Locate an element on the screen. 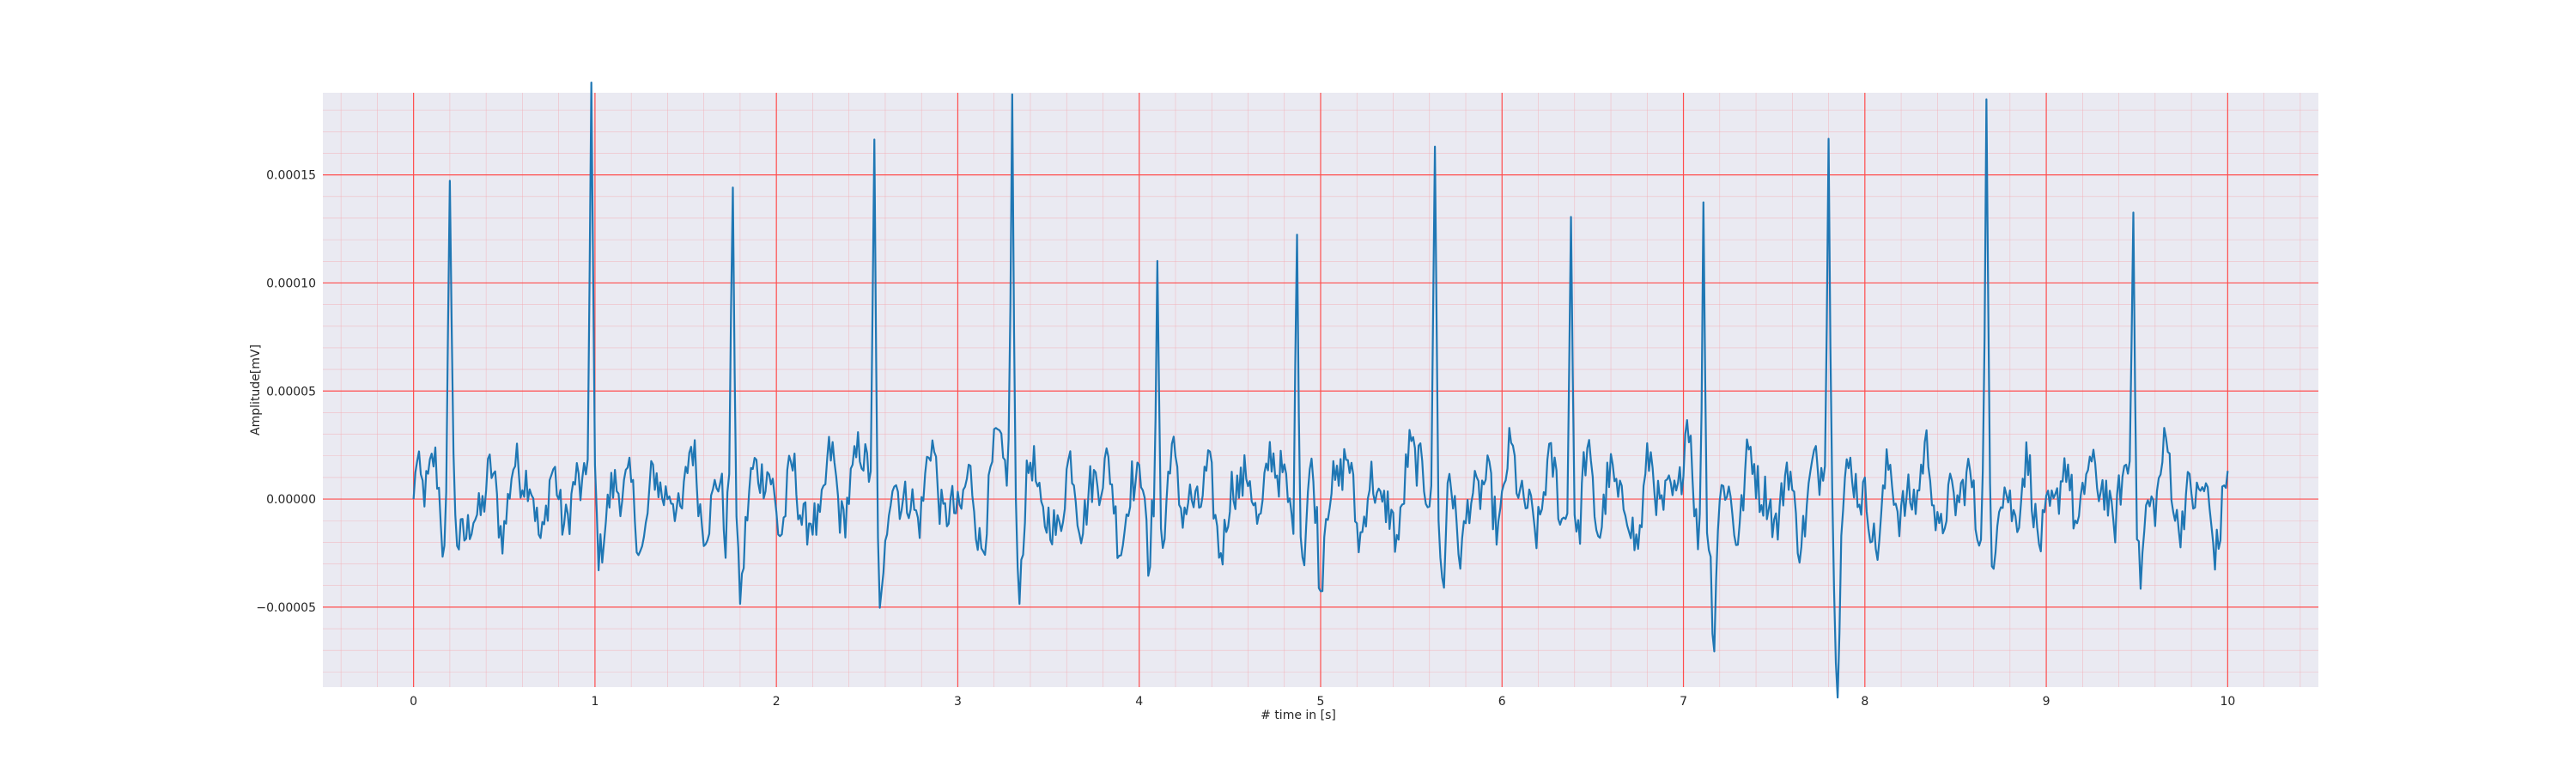 The width and height of the screenshot is (2576, 773). x-tick-label: 2 is located at coordinates (777, 702).